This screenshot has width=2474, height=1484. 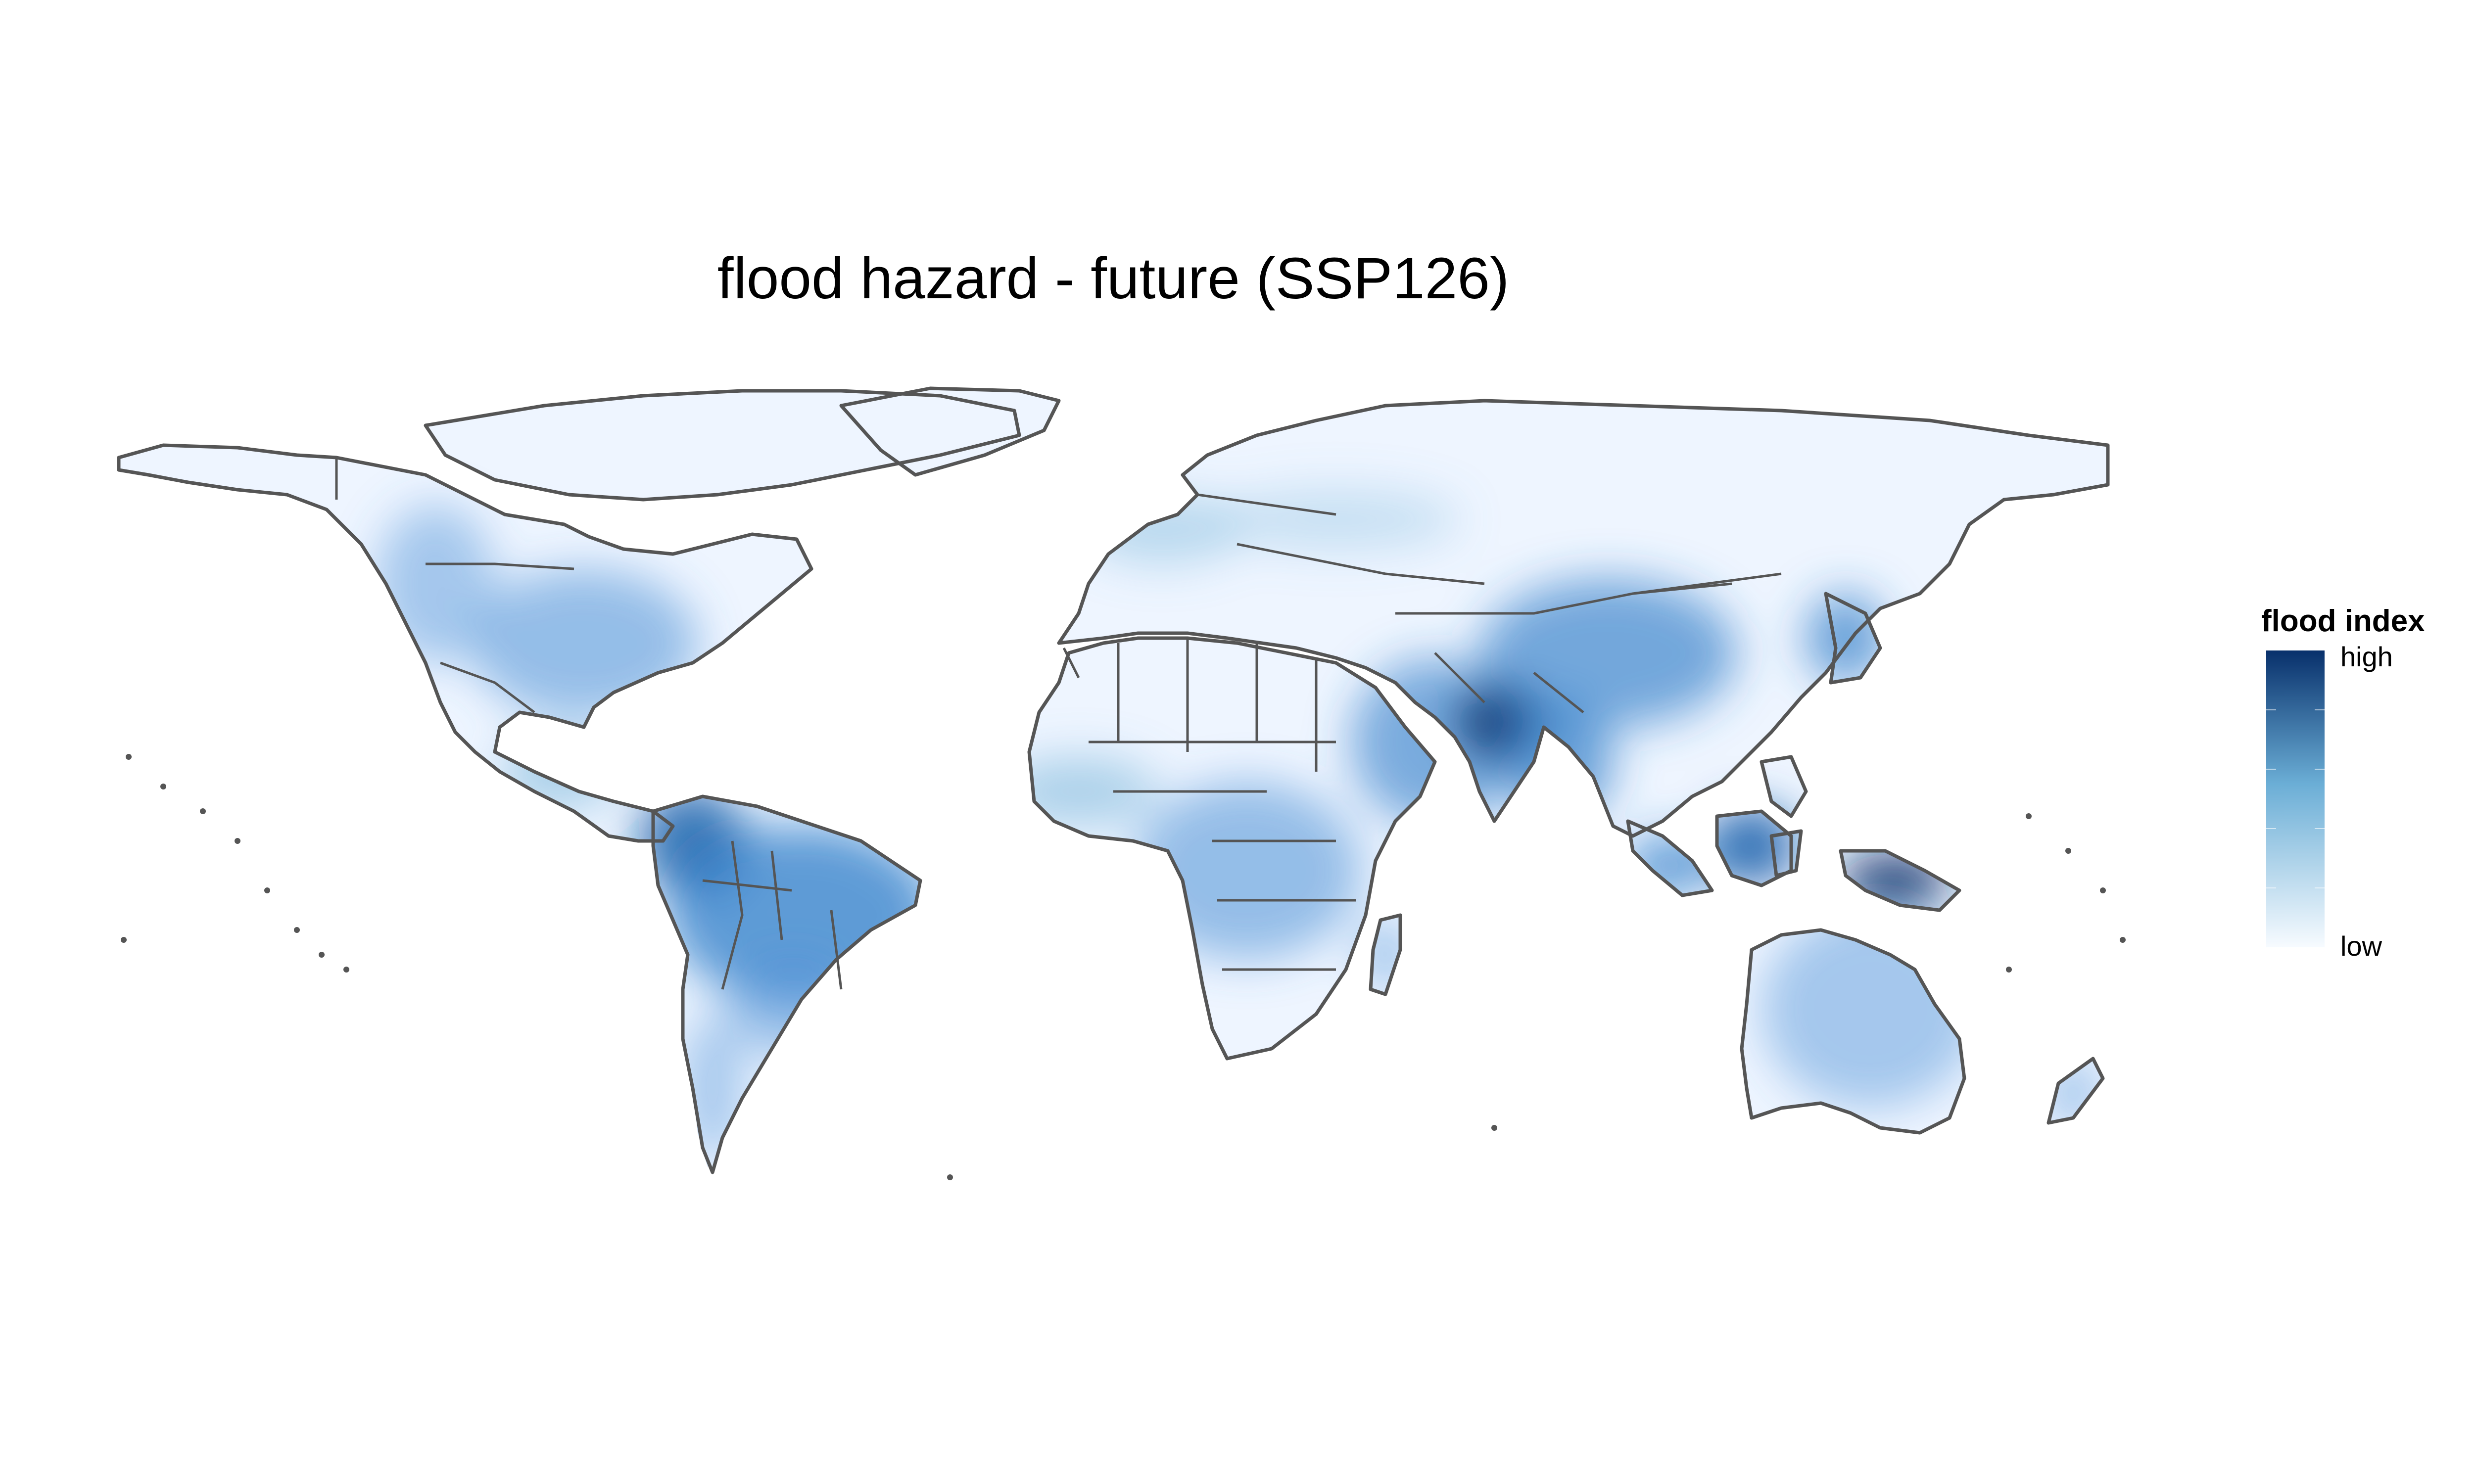 I want to click on legend-low-label: low, so click(x=2361, y=946).